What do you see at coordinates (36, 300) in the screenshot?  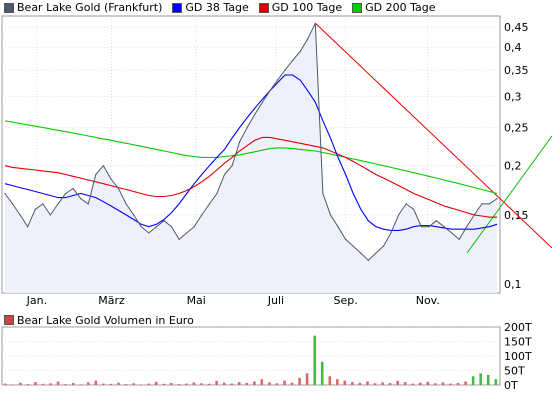 I see `price-x-tick-label: Jan.` at bounding box center [36, 300].